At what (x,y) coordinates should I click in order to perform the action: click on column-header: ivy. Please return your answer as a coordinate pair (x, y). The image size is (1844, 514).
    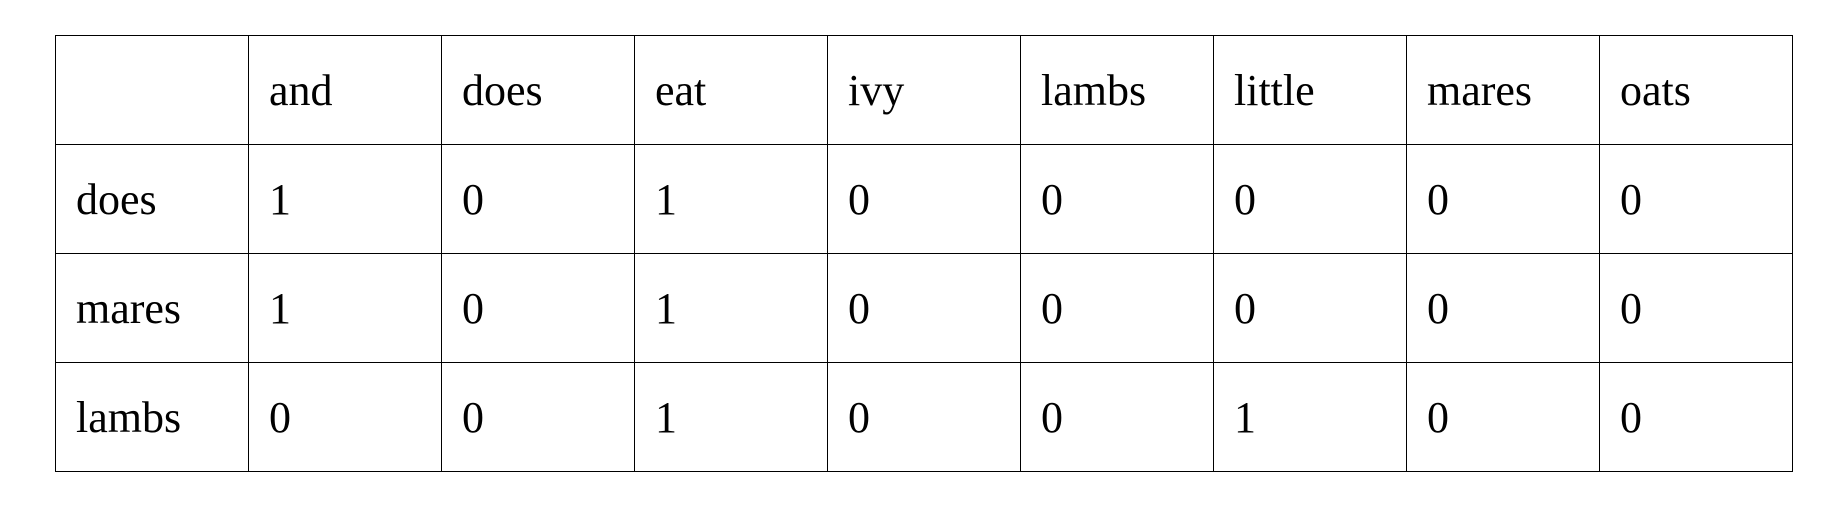
    Looking at the image, I should click on (924, 90).